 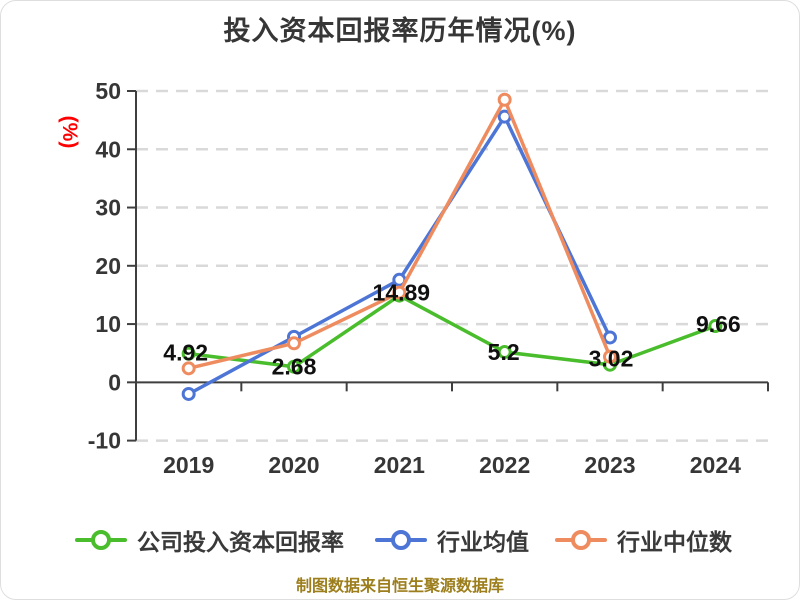 I want to click on x-tick-label-2024: 2024, so click(x=715, y=465).